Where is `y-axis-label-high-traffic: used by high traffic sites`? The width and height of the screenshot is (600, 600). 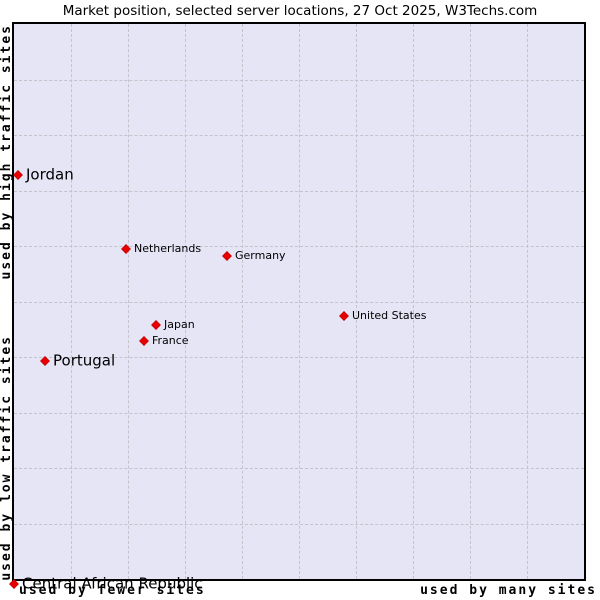 y-axis-label-high-traffic: used by high traffic sites is located at coordinates (7, 152).